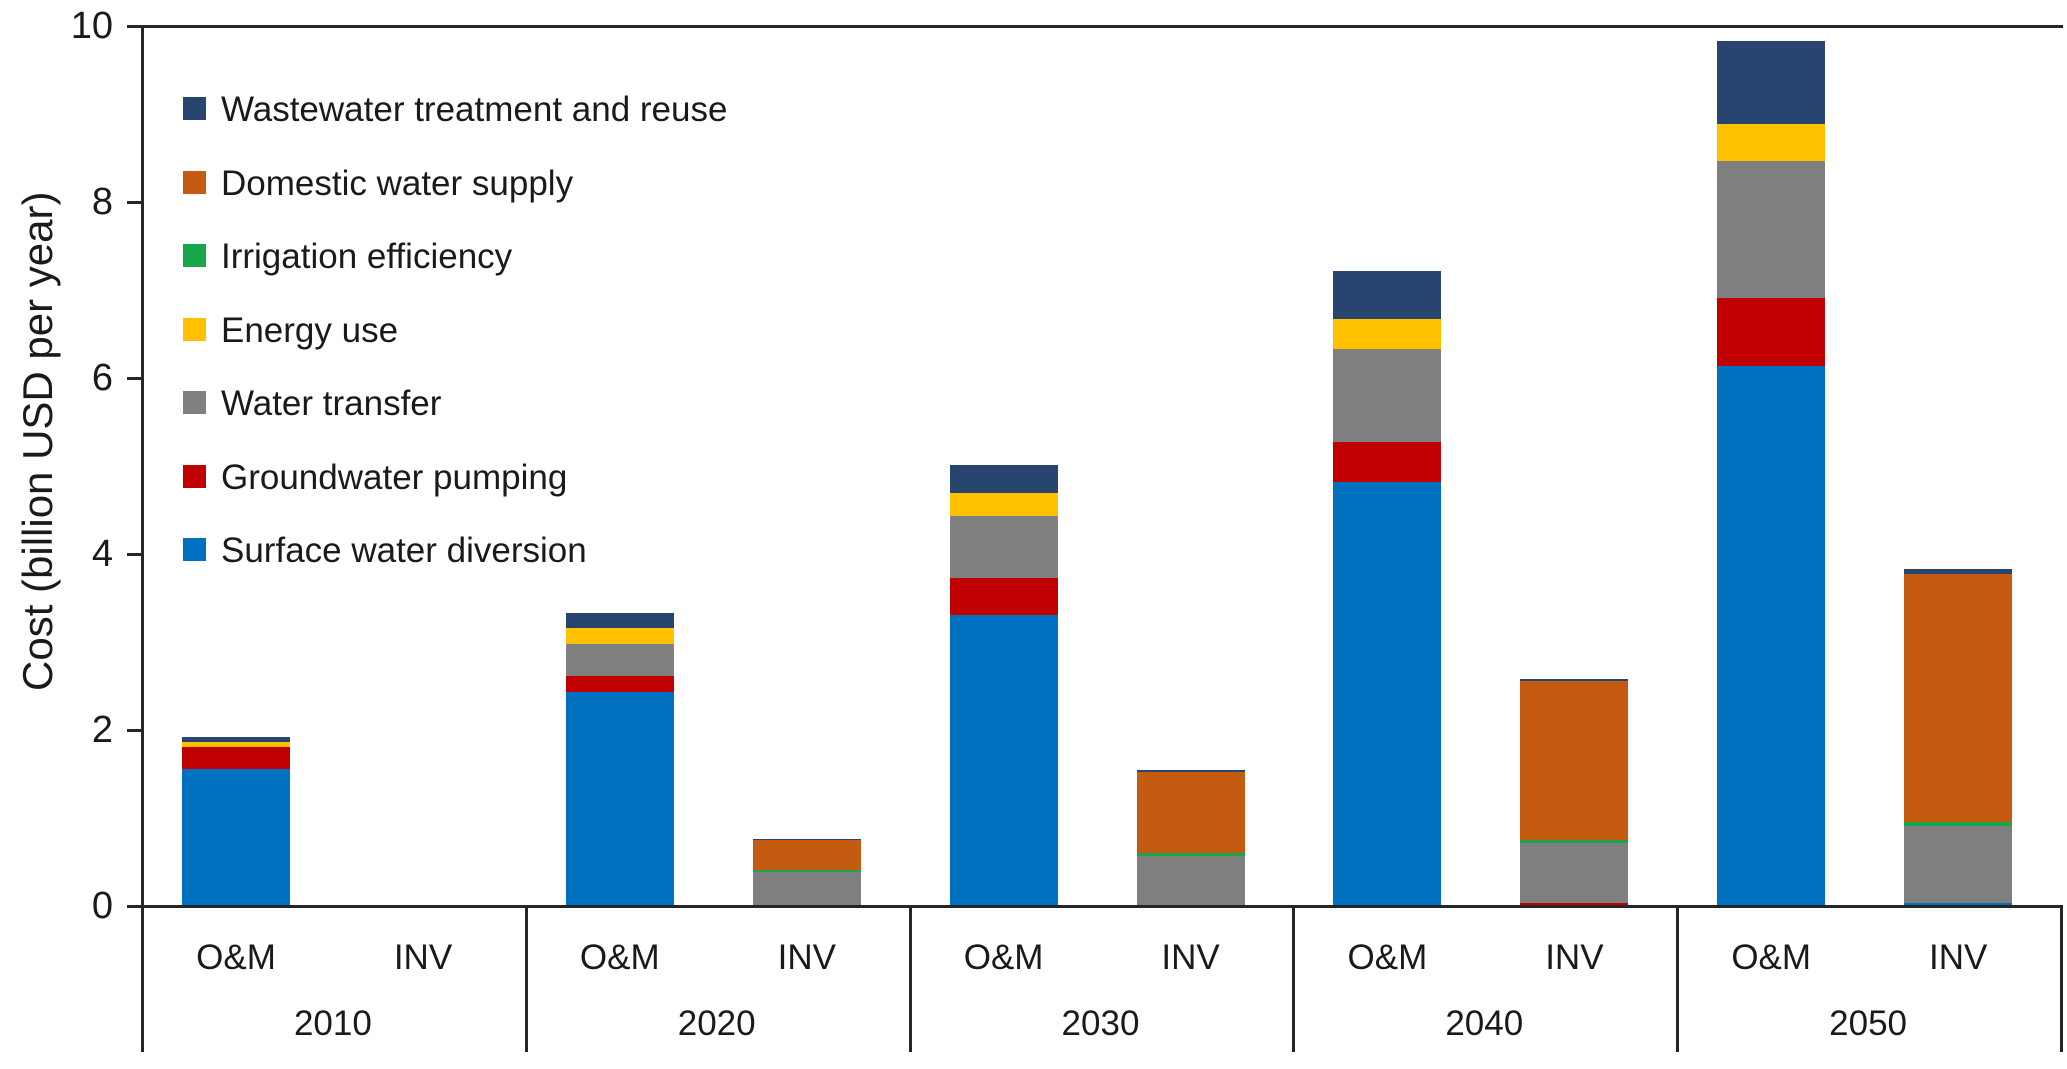 Image resolution: width=2067 pixels, height=1069 pixels. I want to click on y-tick-label: 4, so click(102, 554).